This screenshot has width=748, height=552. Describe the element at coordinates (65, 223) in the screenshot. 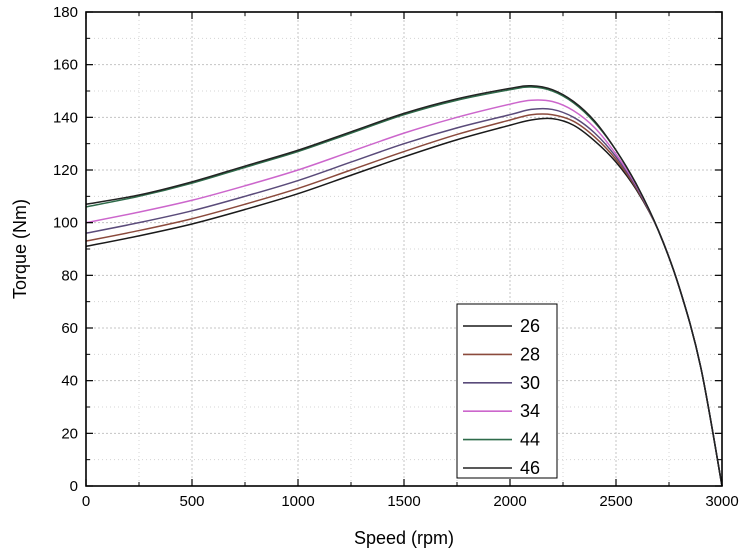

I see `y-tick-label: 100` at that location.